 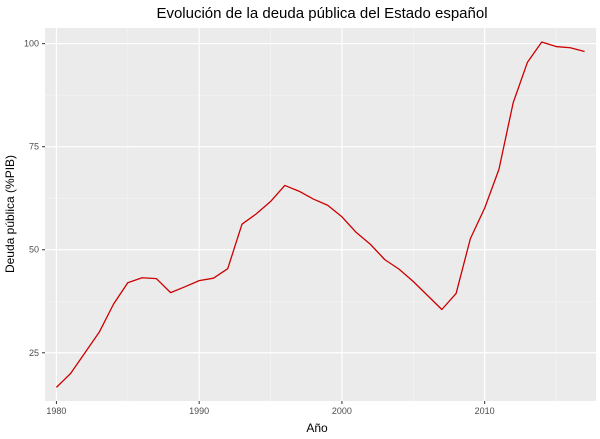 I want to click on x-axis-title: Año, so click(x=317, y=428).